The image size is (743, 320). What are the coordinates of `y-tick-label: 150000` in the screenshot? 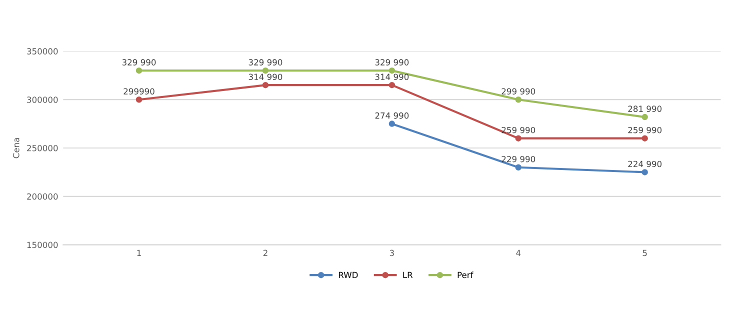 It's located at (42, 245).